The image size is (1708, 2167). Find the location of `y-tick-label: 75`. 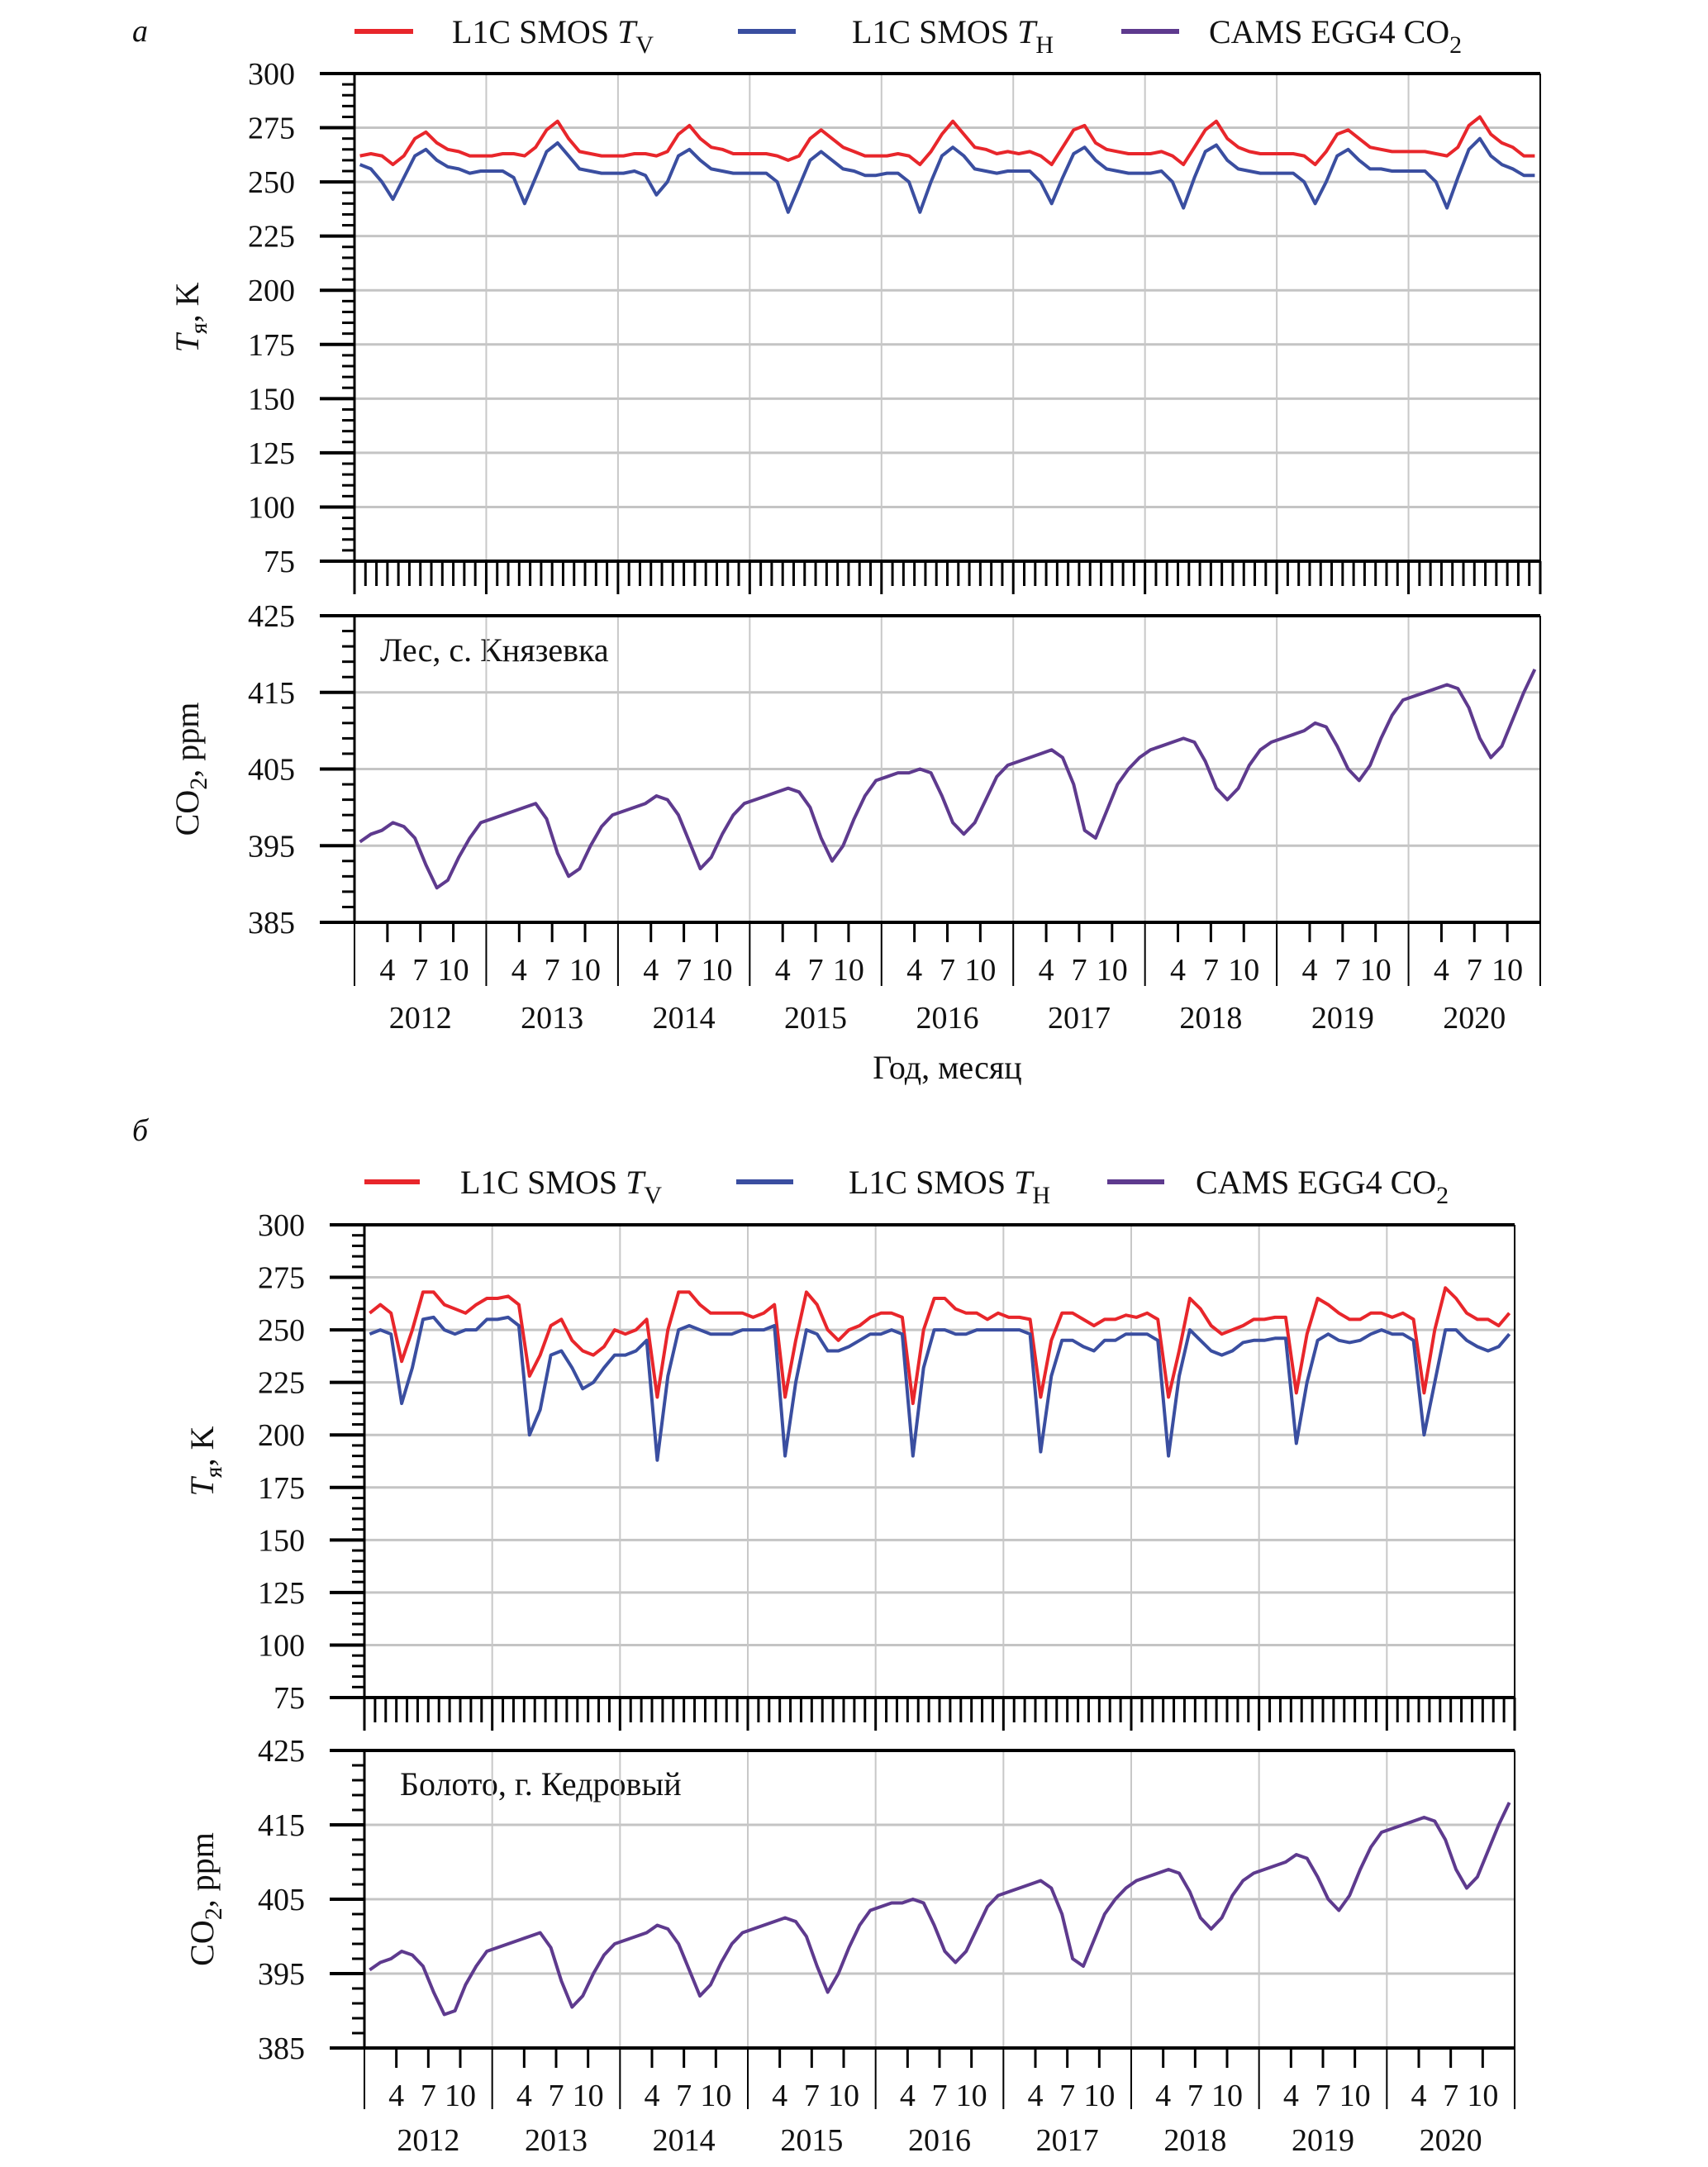

y-tick-label: 75 is located at coordinates (279, 562).